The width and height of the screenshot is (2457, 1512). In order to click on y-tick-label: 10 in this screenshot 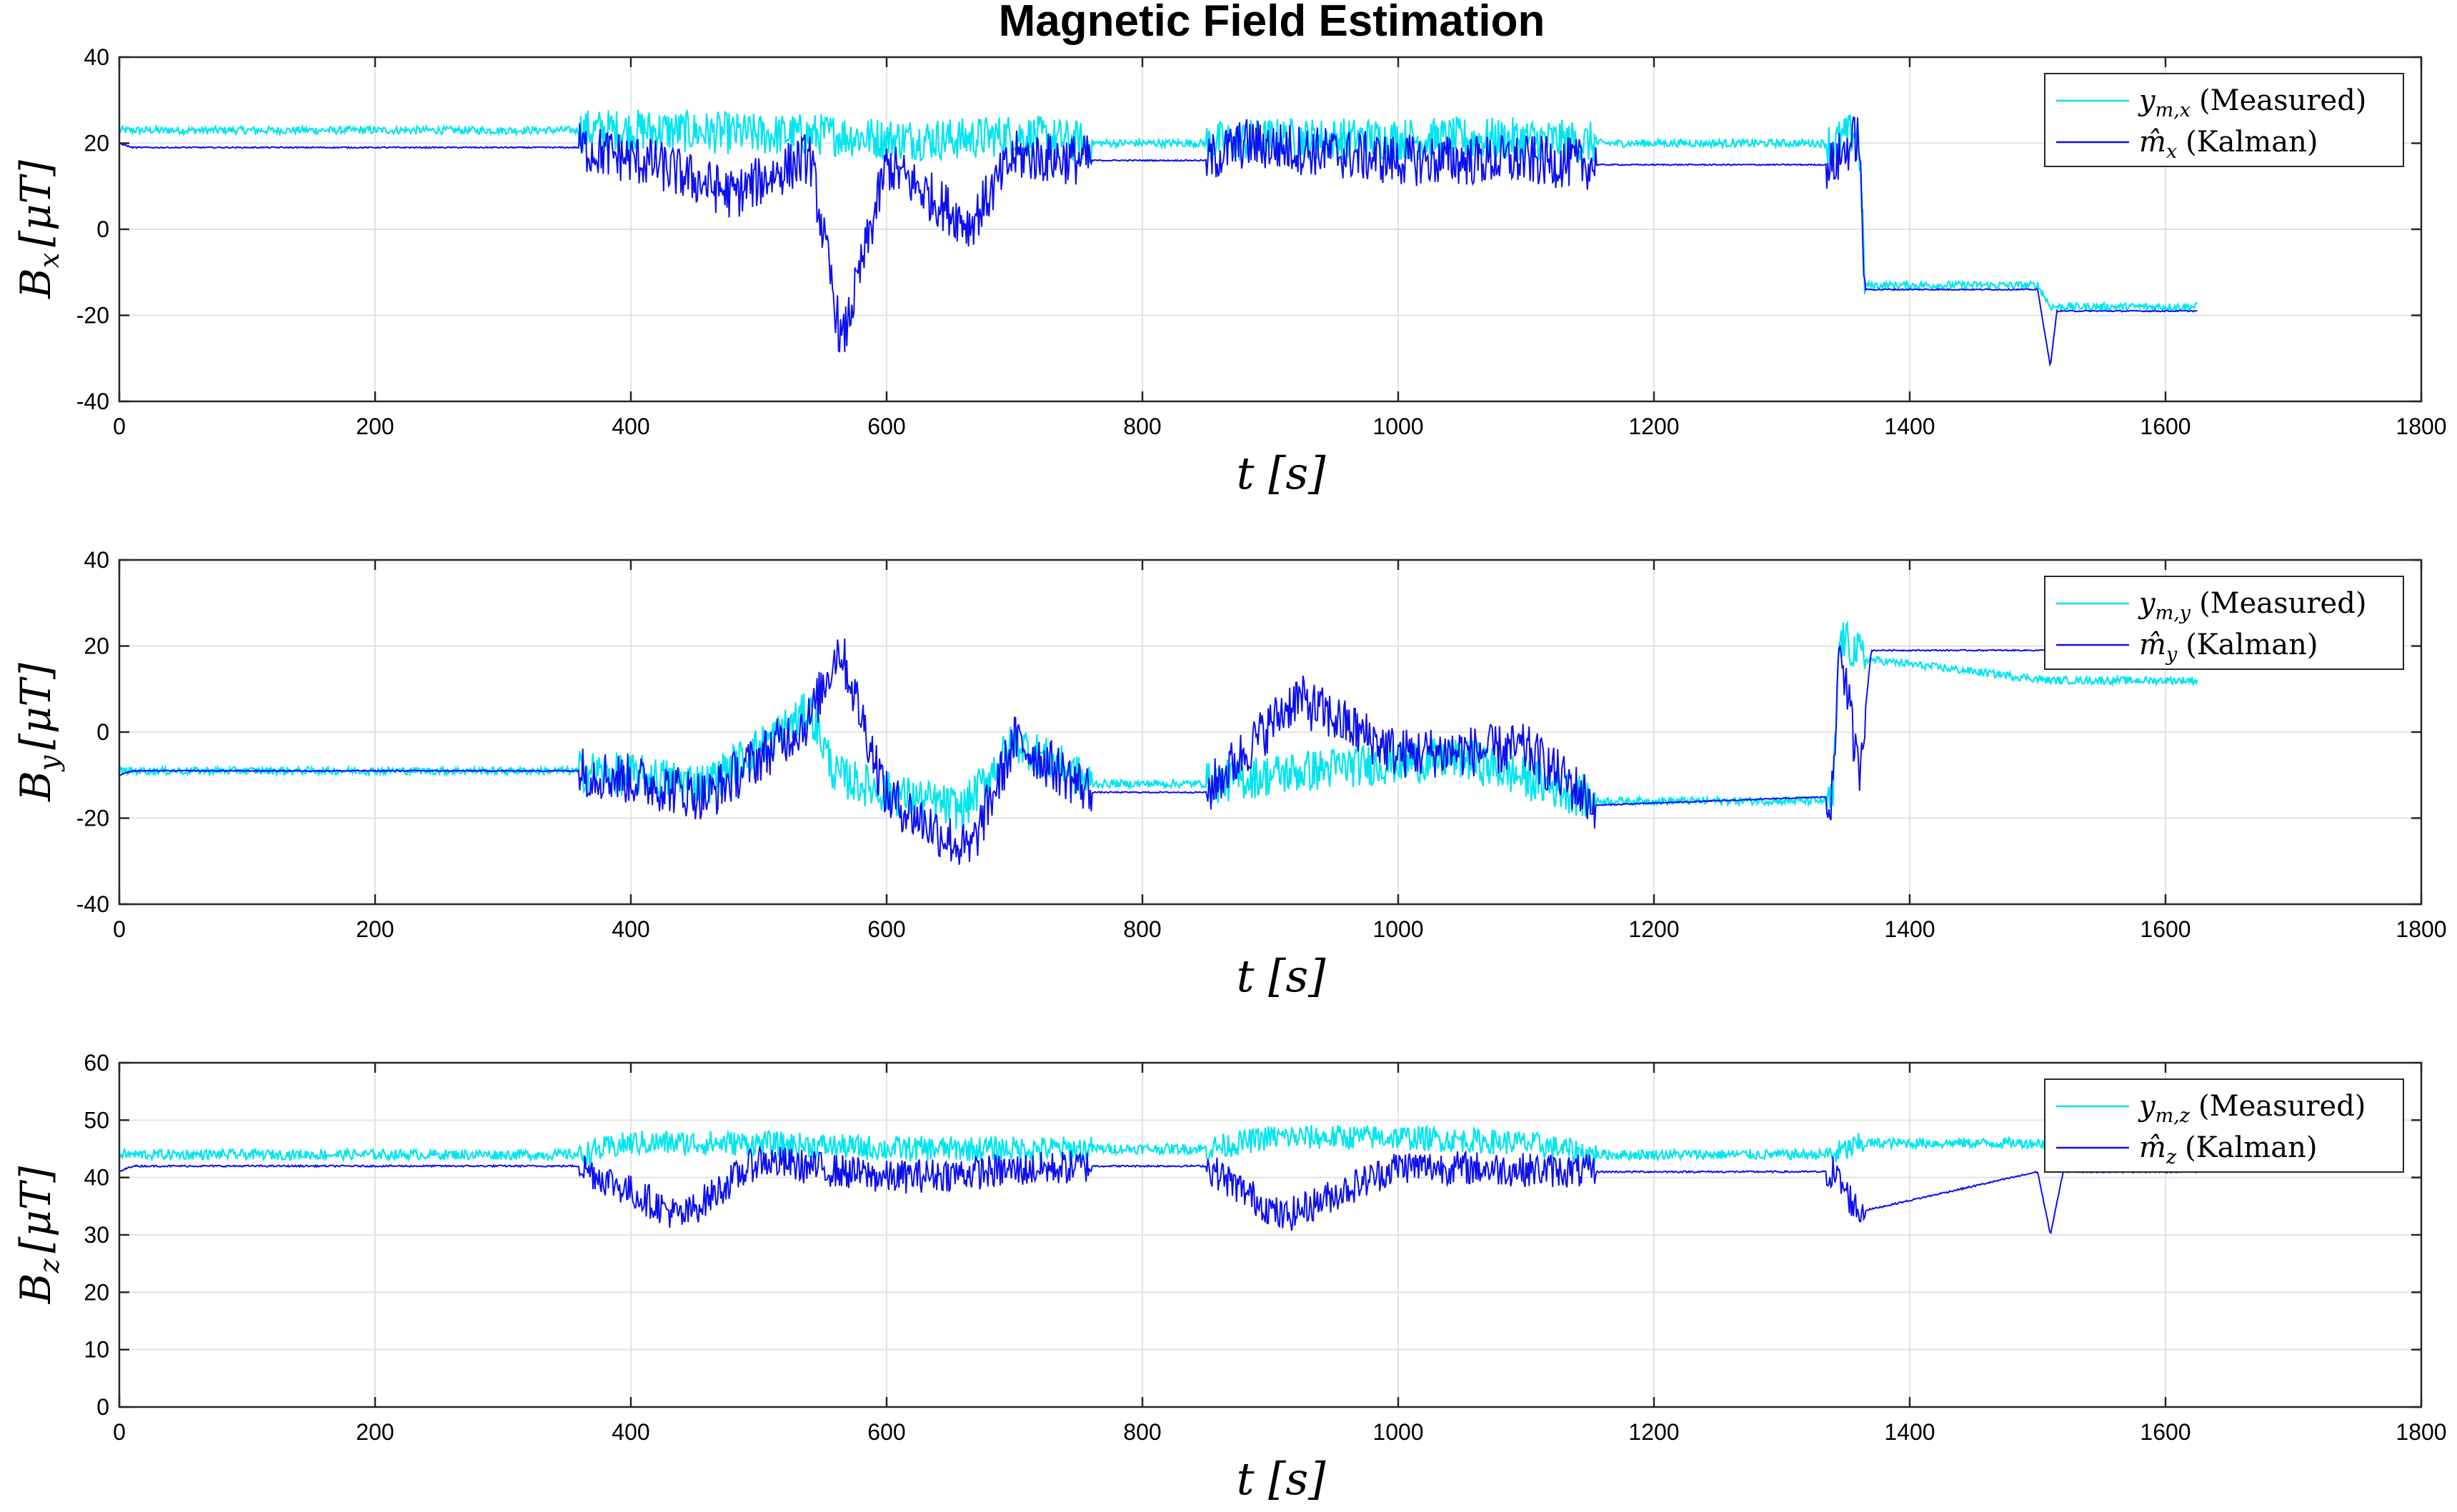, I will do `click(96, 1350)`.